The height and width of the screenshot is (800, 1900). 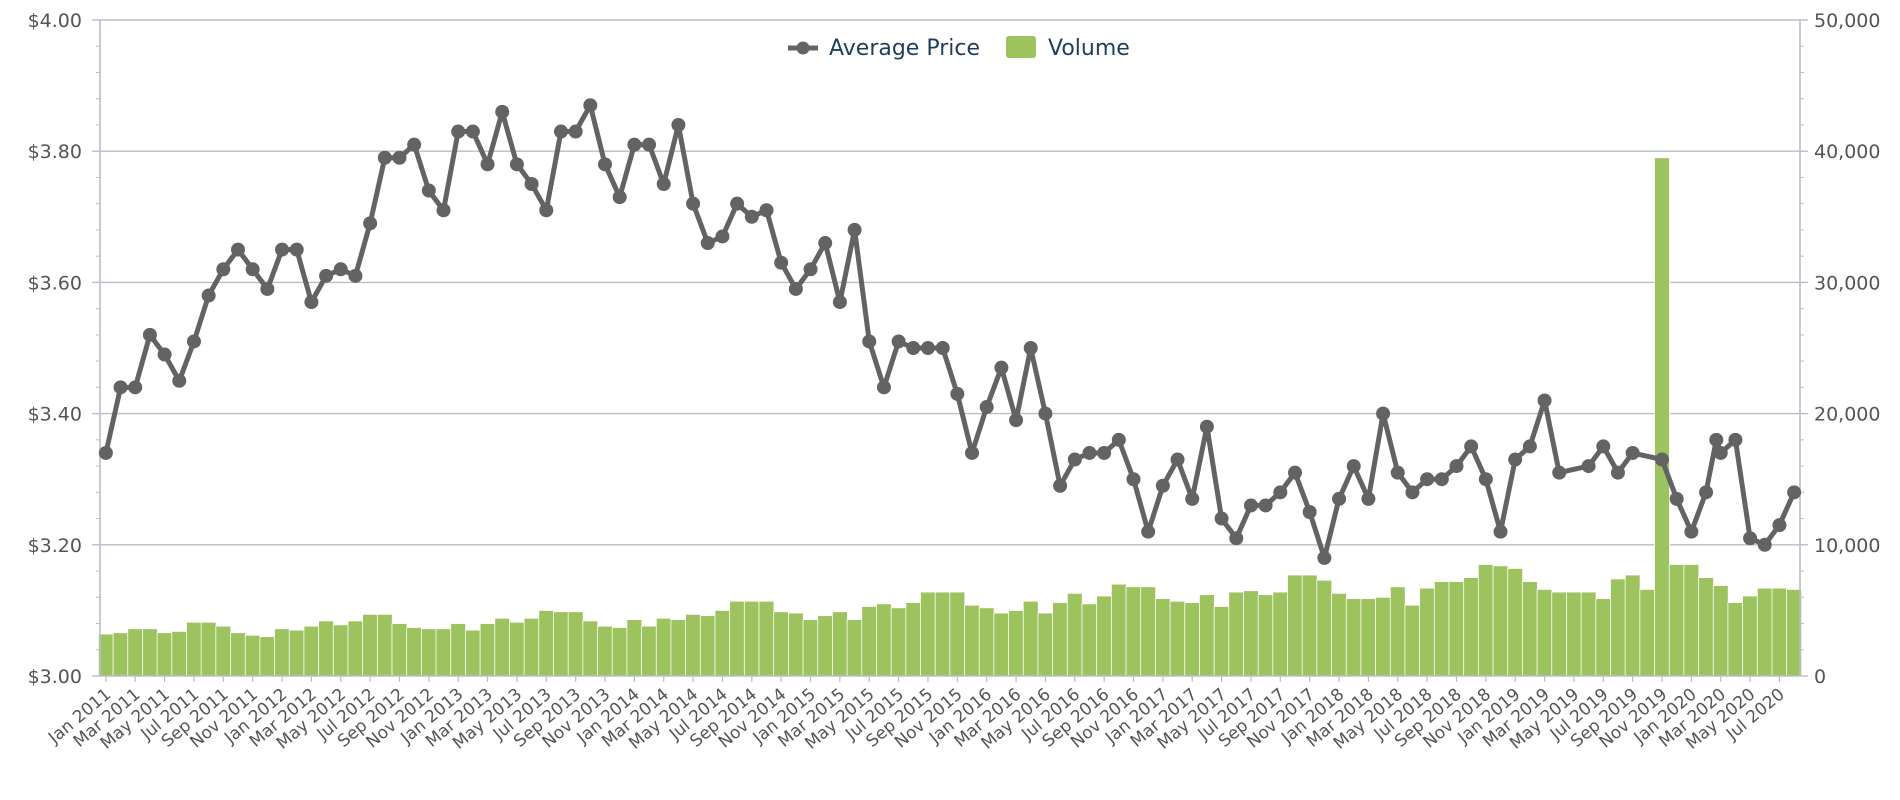 What do you see at coordinates (1847, 415) in the screenshot?
I see `right-axis-tick-label: 20,000` at bounding box center [1847, 415].